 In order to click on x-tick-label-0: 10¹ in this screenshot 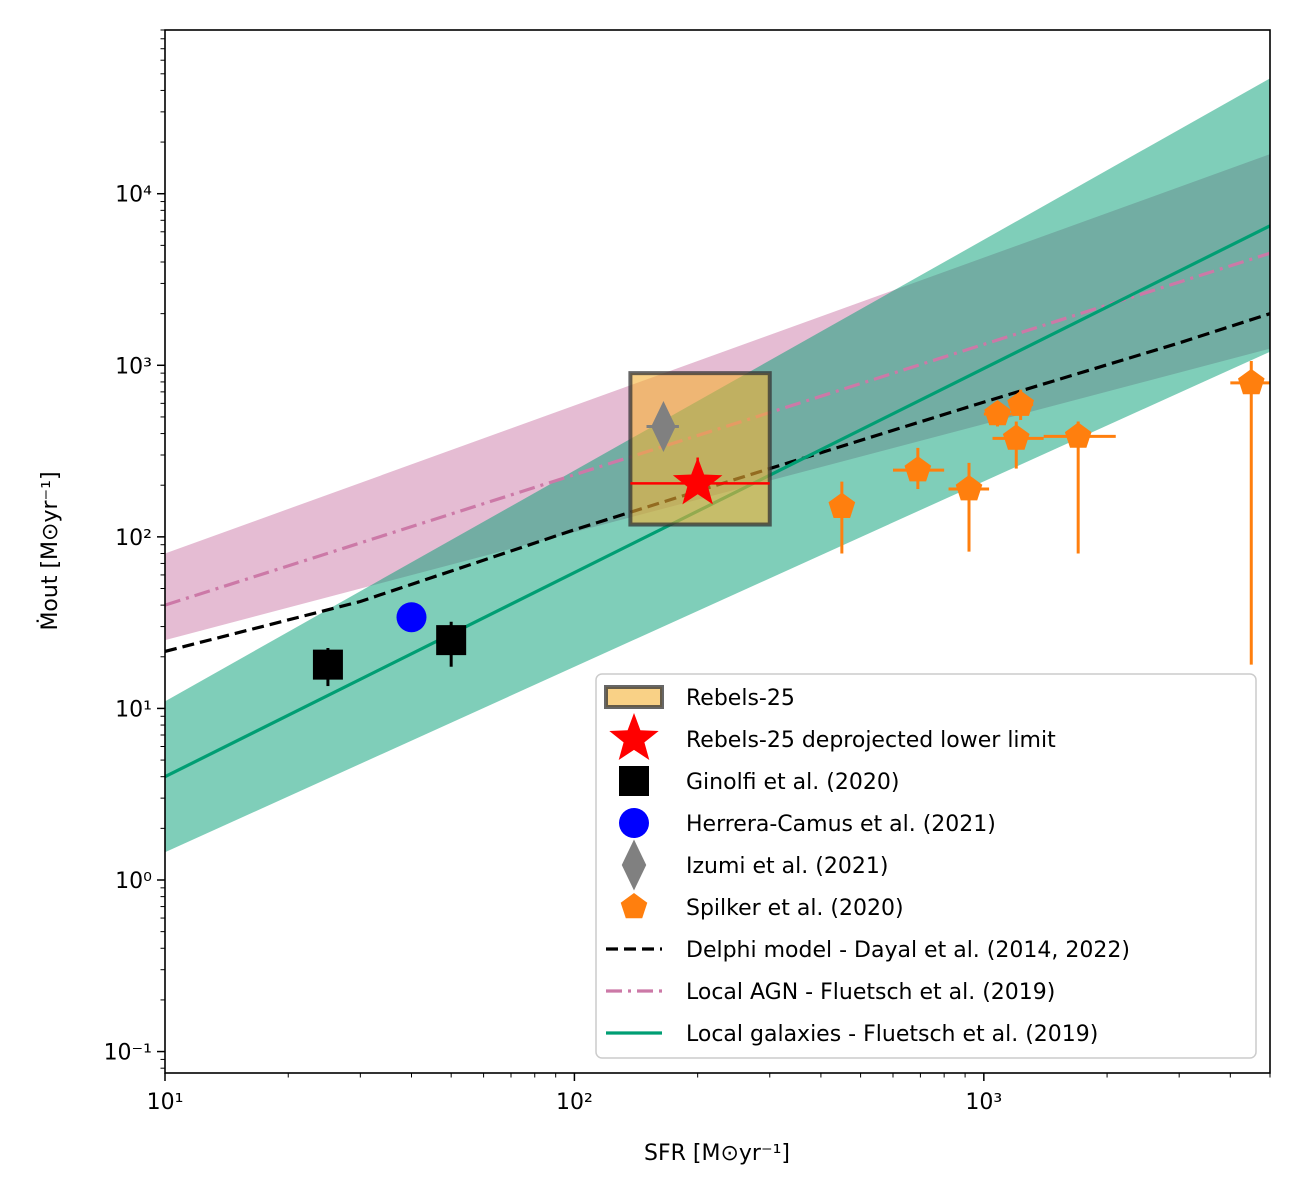, I will do `click(165, 1102)`.